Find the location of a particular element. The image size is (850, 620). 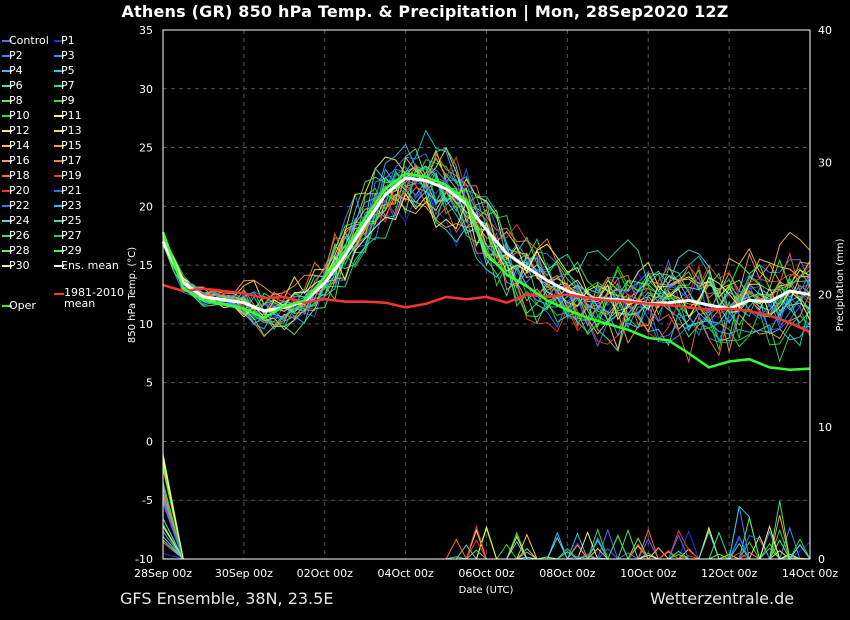

y-tick-label: 5 is located at coordinates (149, 383).